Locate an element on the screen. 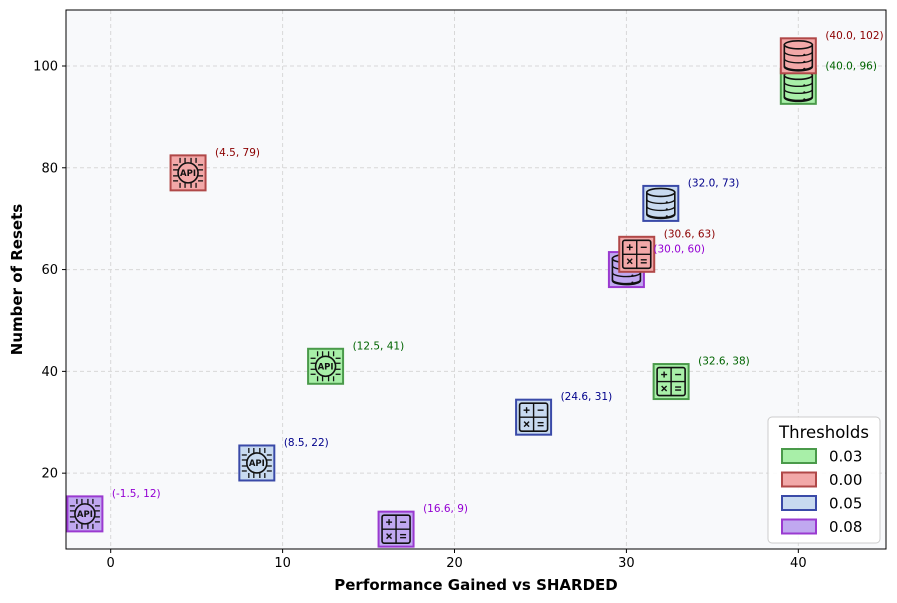 Image resolution: width=897 pixels, height=603 pixels. y-tick-label: 60 is located at coordinates (49, 270).